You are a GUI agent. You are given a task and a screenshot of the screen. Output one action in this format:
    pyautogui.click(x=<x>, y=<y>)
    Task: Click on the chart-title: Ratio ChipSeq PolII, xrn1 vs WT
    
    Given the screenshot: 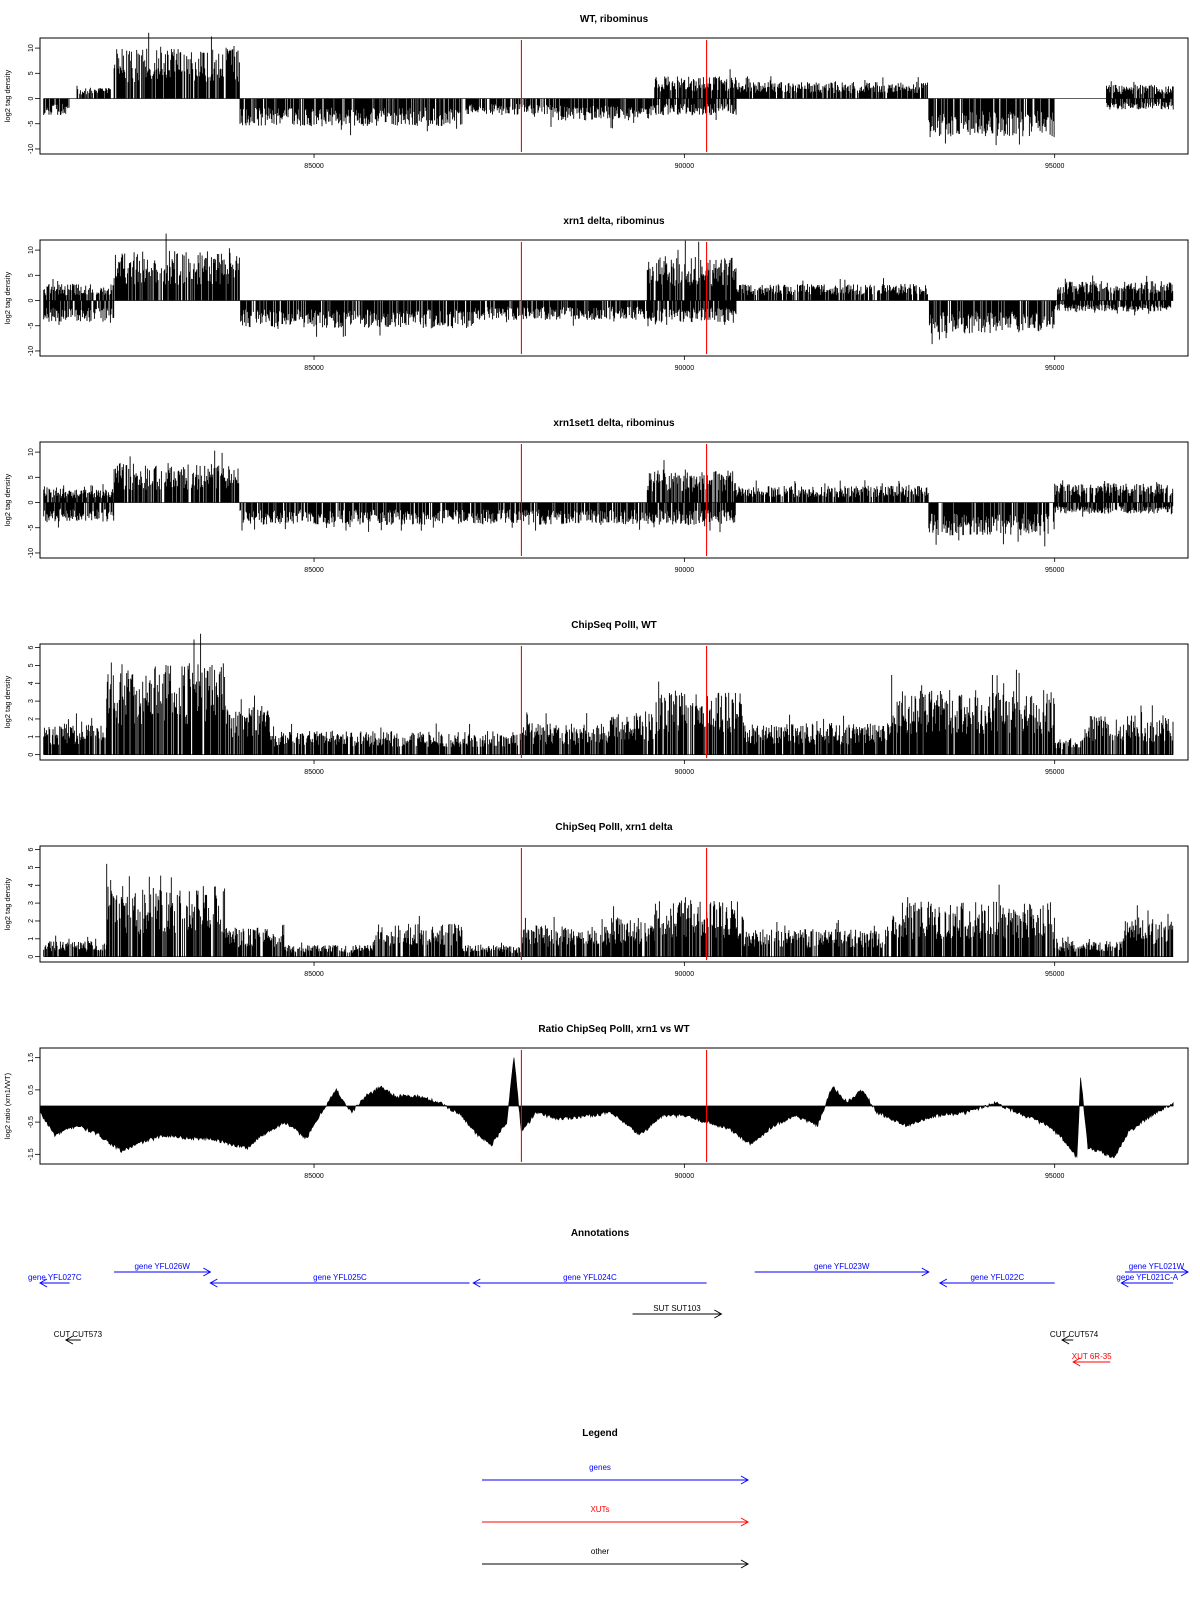 What is the action you would take?
    pyautogui.click(x=613, y=1029)
    